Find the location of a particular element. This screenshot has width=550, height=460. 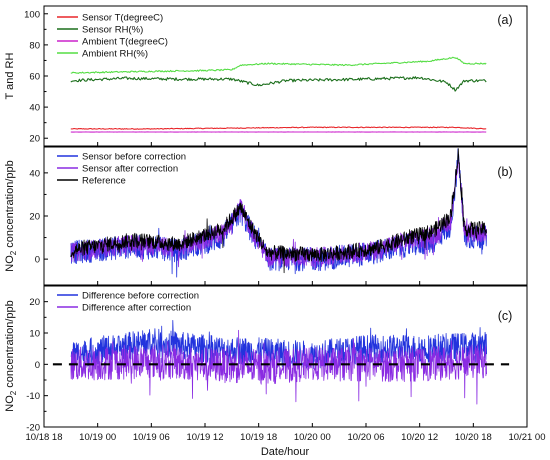

series-line-ambient-rh- is located at coordinates (278, 65).